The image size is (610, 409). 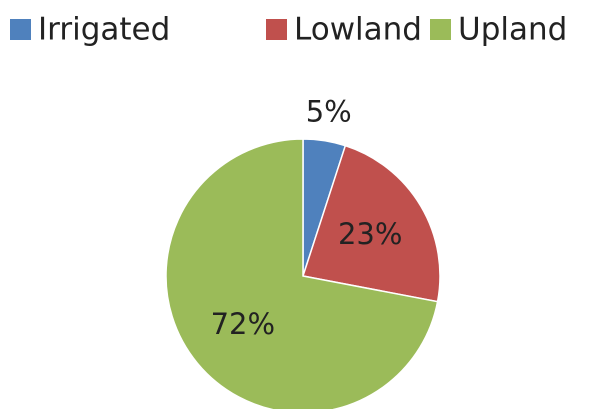 I want to click on legend-label: Upland, so click(x=512, y=30).